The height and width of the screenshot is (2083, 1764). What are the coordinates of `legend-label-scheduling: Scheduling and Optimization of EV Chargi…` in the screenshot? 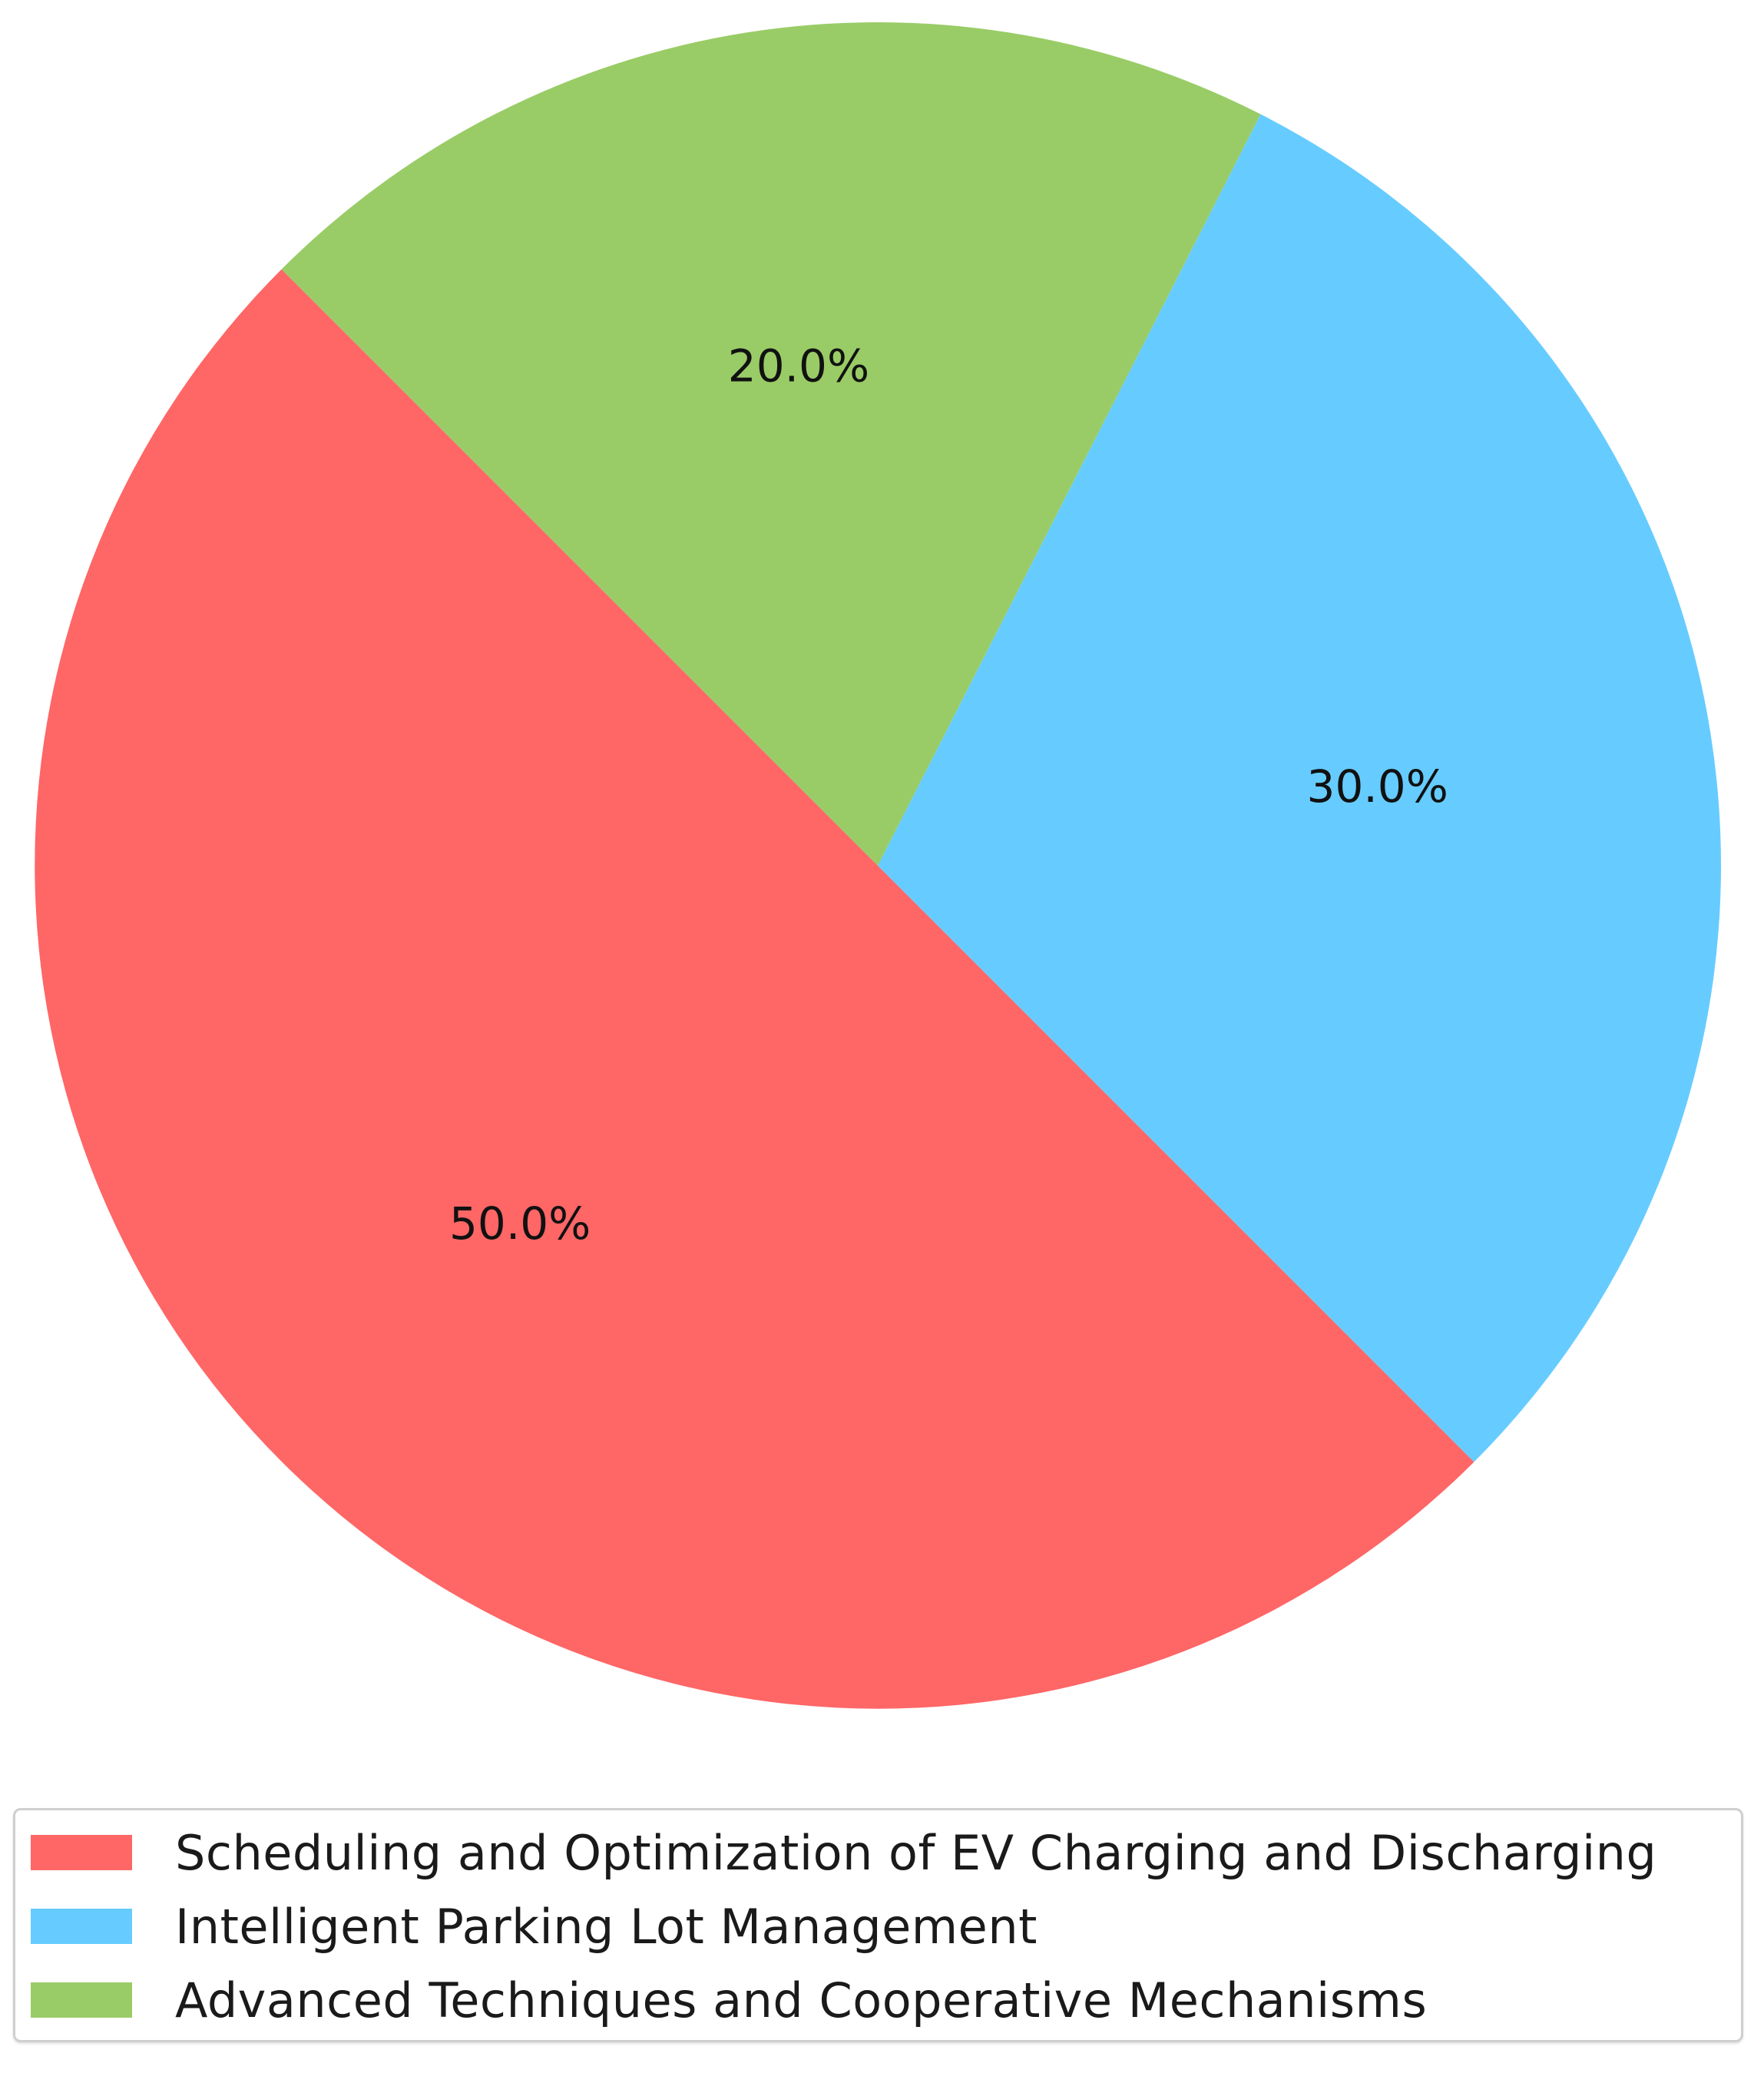 It's located at (916, 1852).